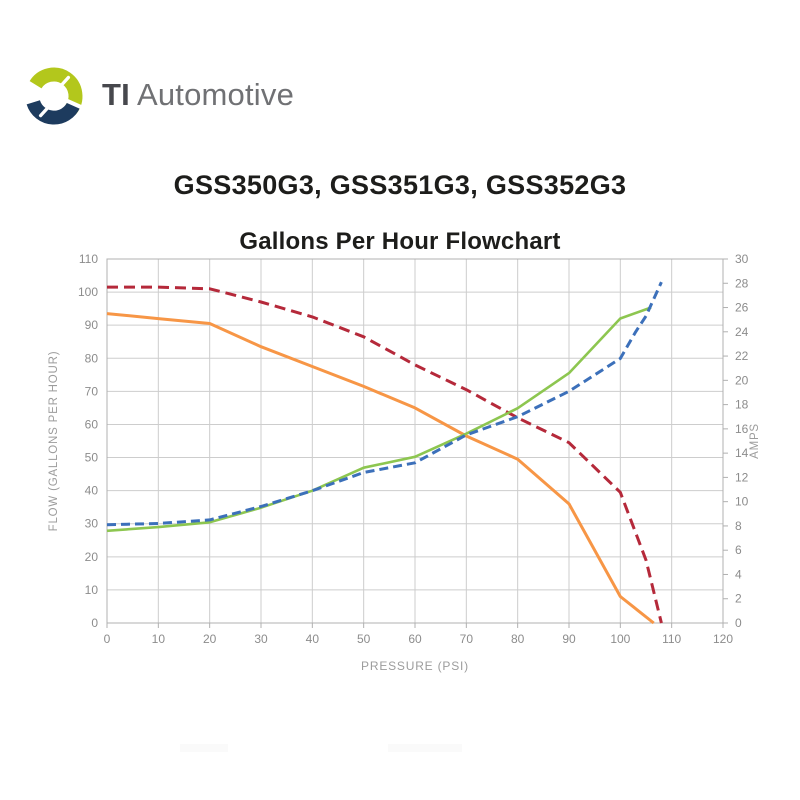 The height and width of the screenshot is (800, 800). Describe the element at coordinates (54, 441) in the screenshot. I see `y-left-axis-title: FLOW (GALLONS PER HOUR)` at that location.